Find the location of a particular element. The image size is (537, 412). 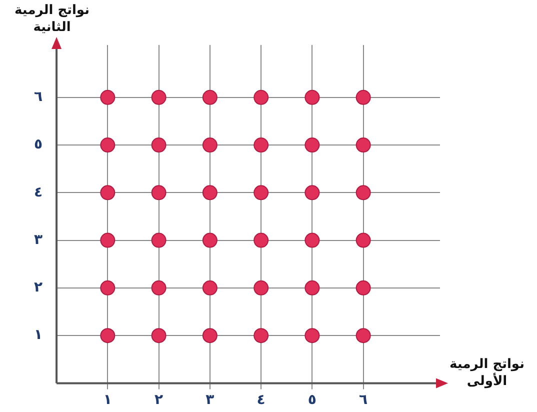

x-tick-label: ٦ is located at coordinates (363, 400).